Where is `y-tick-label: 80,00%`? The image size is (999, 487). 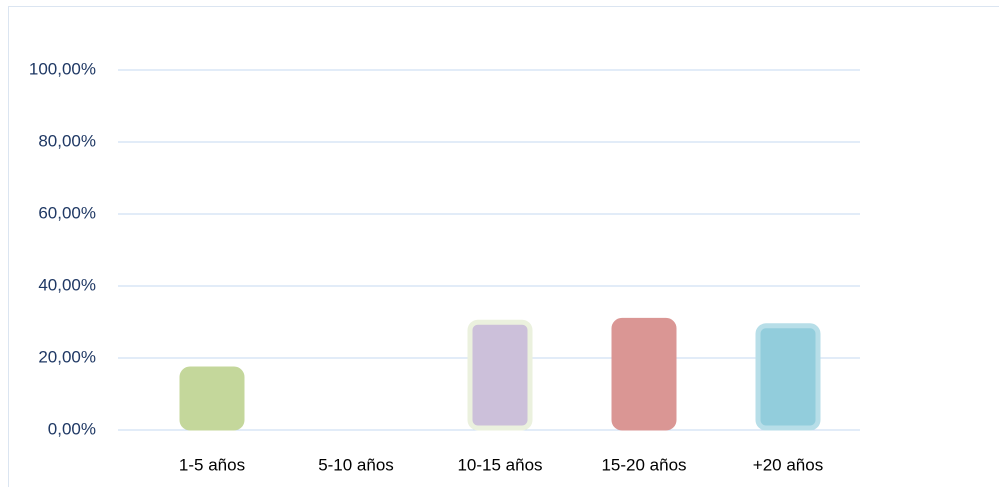
y-tick-label: 80,00% is located at coordinates (67, 140).